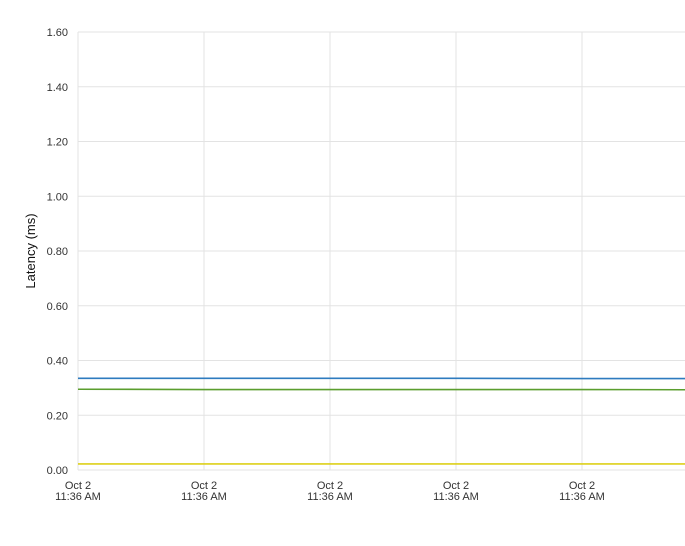 This screenshot has width=685, height=546. Describe the element at coordinates (57, 307) in the screenshot. I see `y-tick-label: 0.60` at that location.